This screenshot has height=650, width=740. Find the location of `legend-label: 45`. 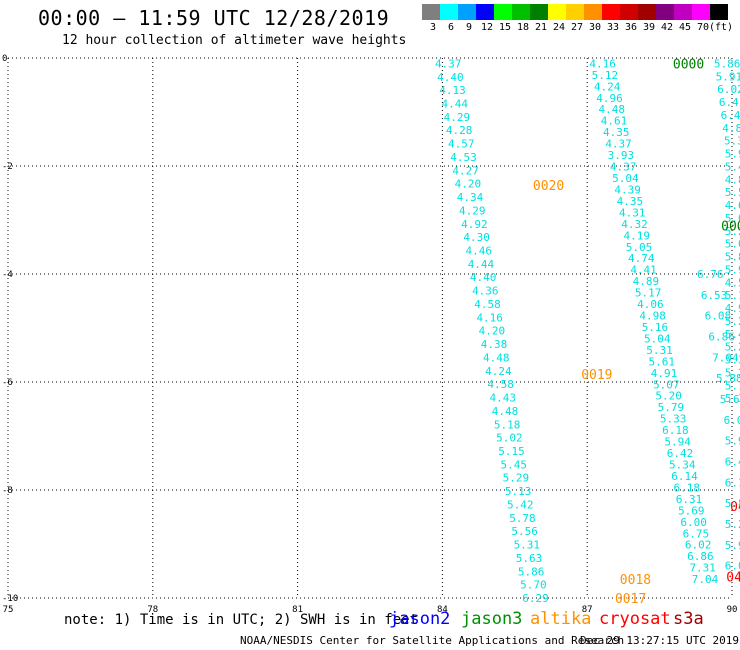

legend-label: 45 is located at coordinates (685, 27).